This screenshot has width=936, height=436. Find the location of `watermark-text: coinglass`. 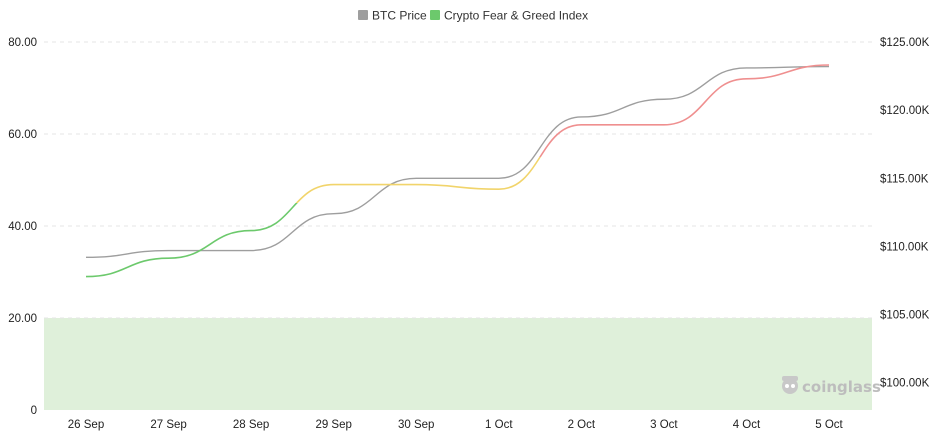

watermark-text: coinglass is located at coordinates (841, 387).